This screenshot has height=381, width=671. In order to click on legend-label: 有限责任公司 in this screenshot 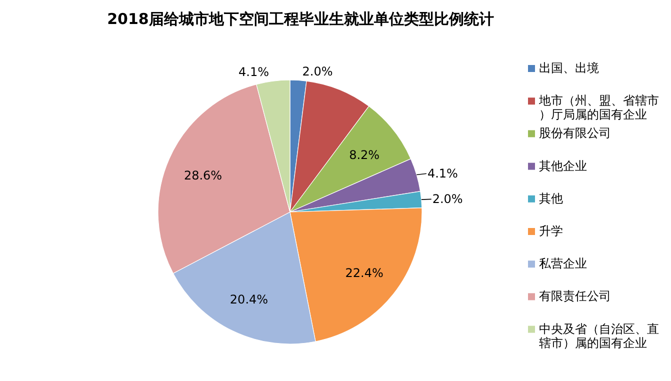, I will do `click(575, 296)`.